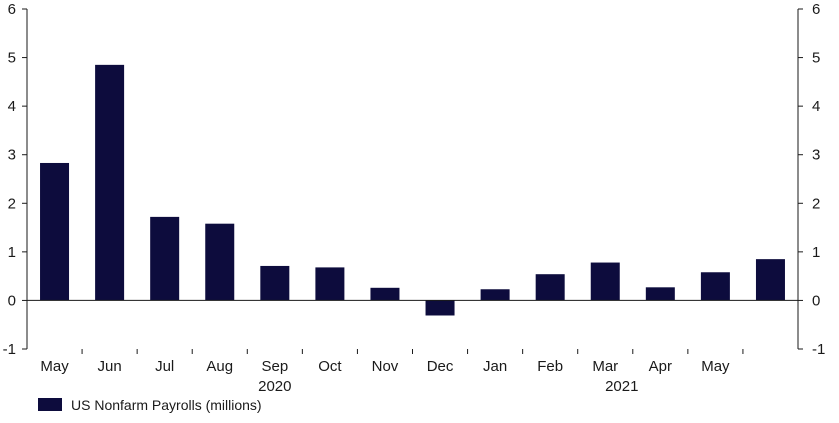 This screenshot has height=423, width=839. Describe the element at coordinates (12, 252) in the screenshot. I see `left-y-tick-label: 1` at that location.